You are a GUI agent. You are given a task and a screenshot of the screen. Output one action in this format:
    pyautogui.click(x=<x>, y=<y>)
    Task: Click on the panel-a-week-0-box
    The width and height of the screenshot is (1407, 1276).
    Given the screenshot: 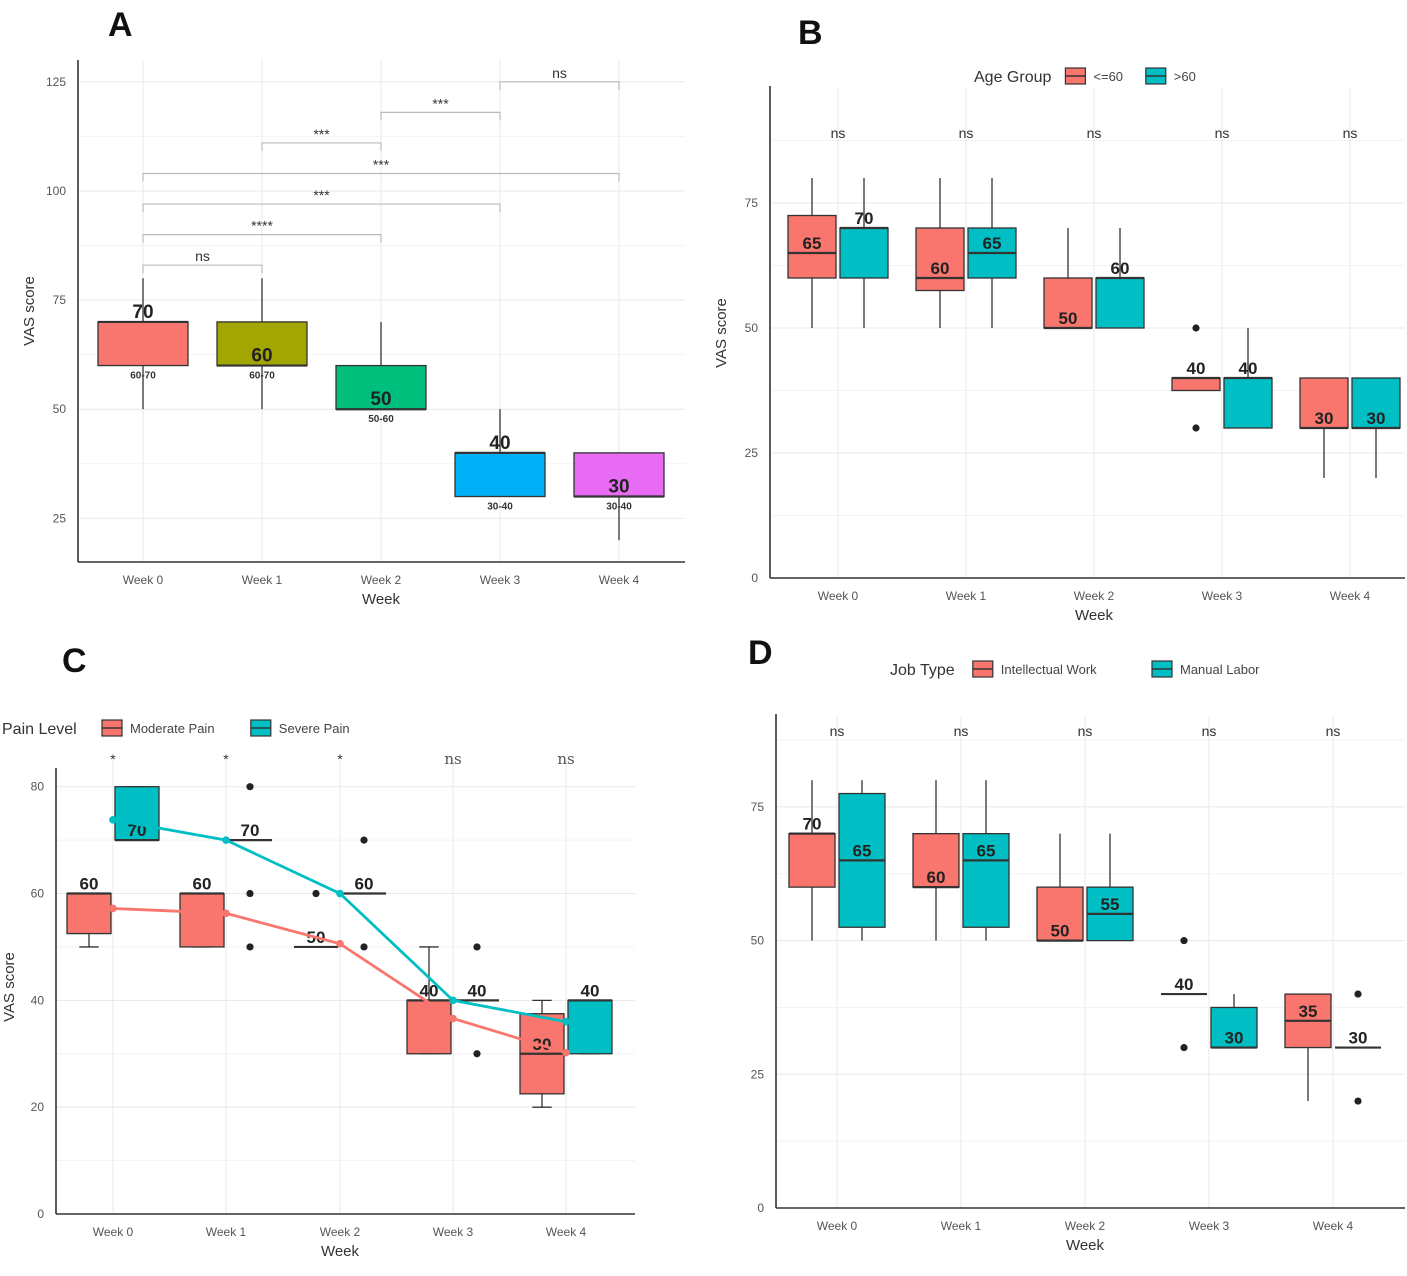 What is the action you would take?
    pyautogui.click(x=143, y=344)
    